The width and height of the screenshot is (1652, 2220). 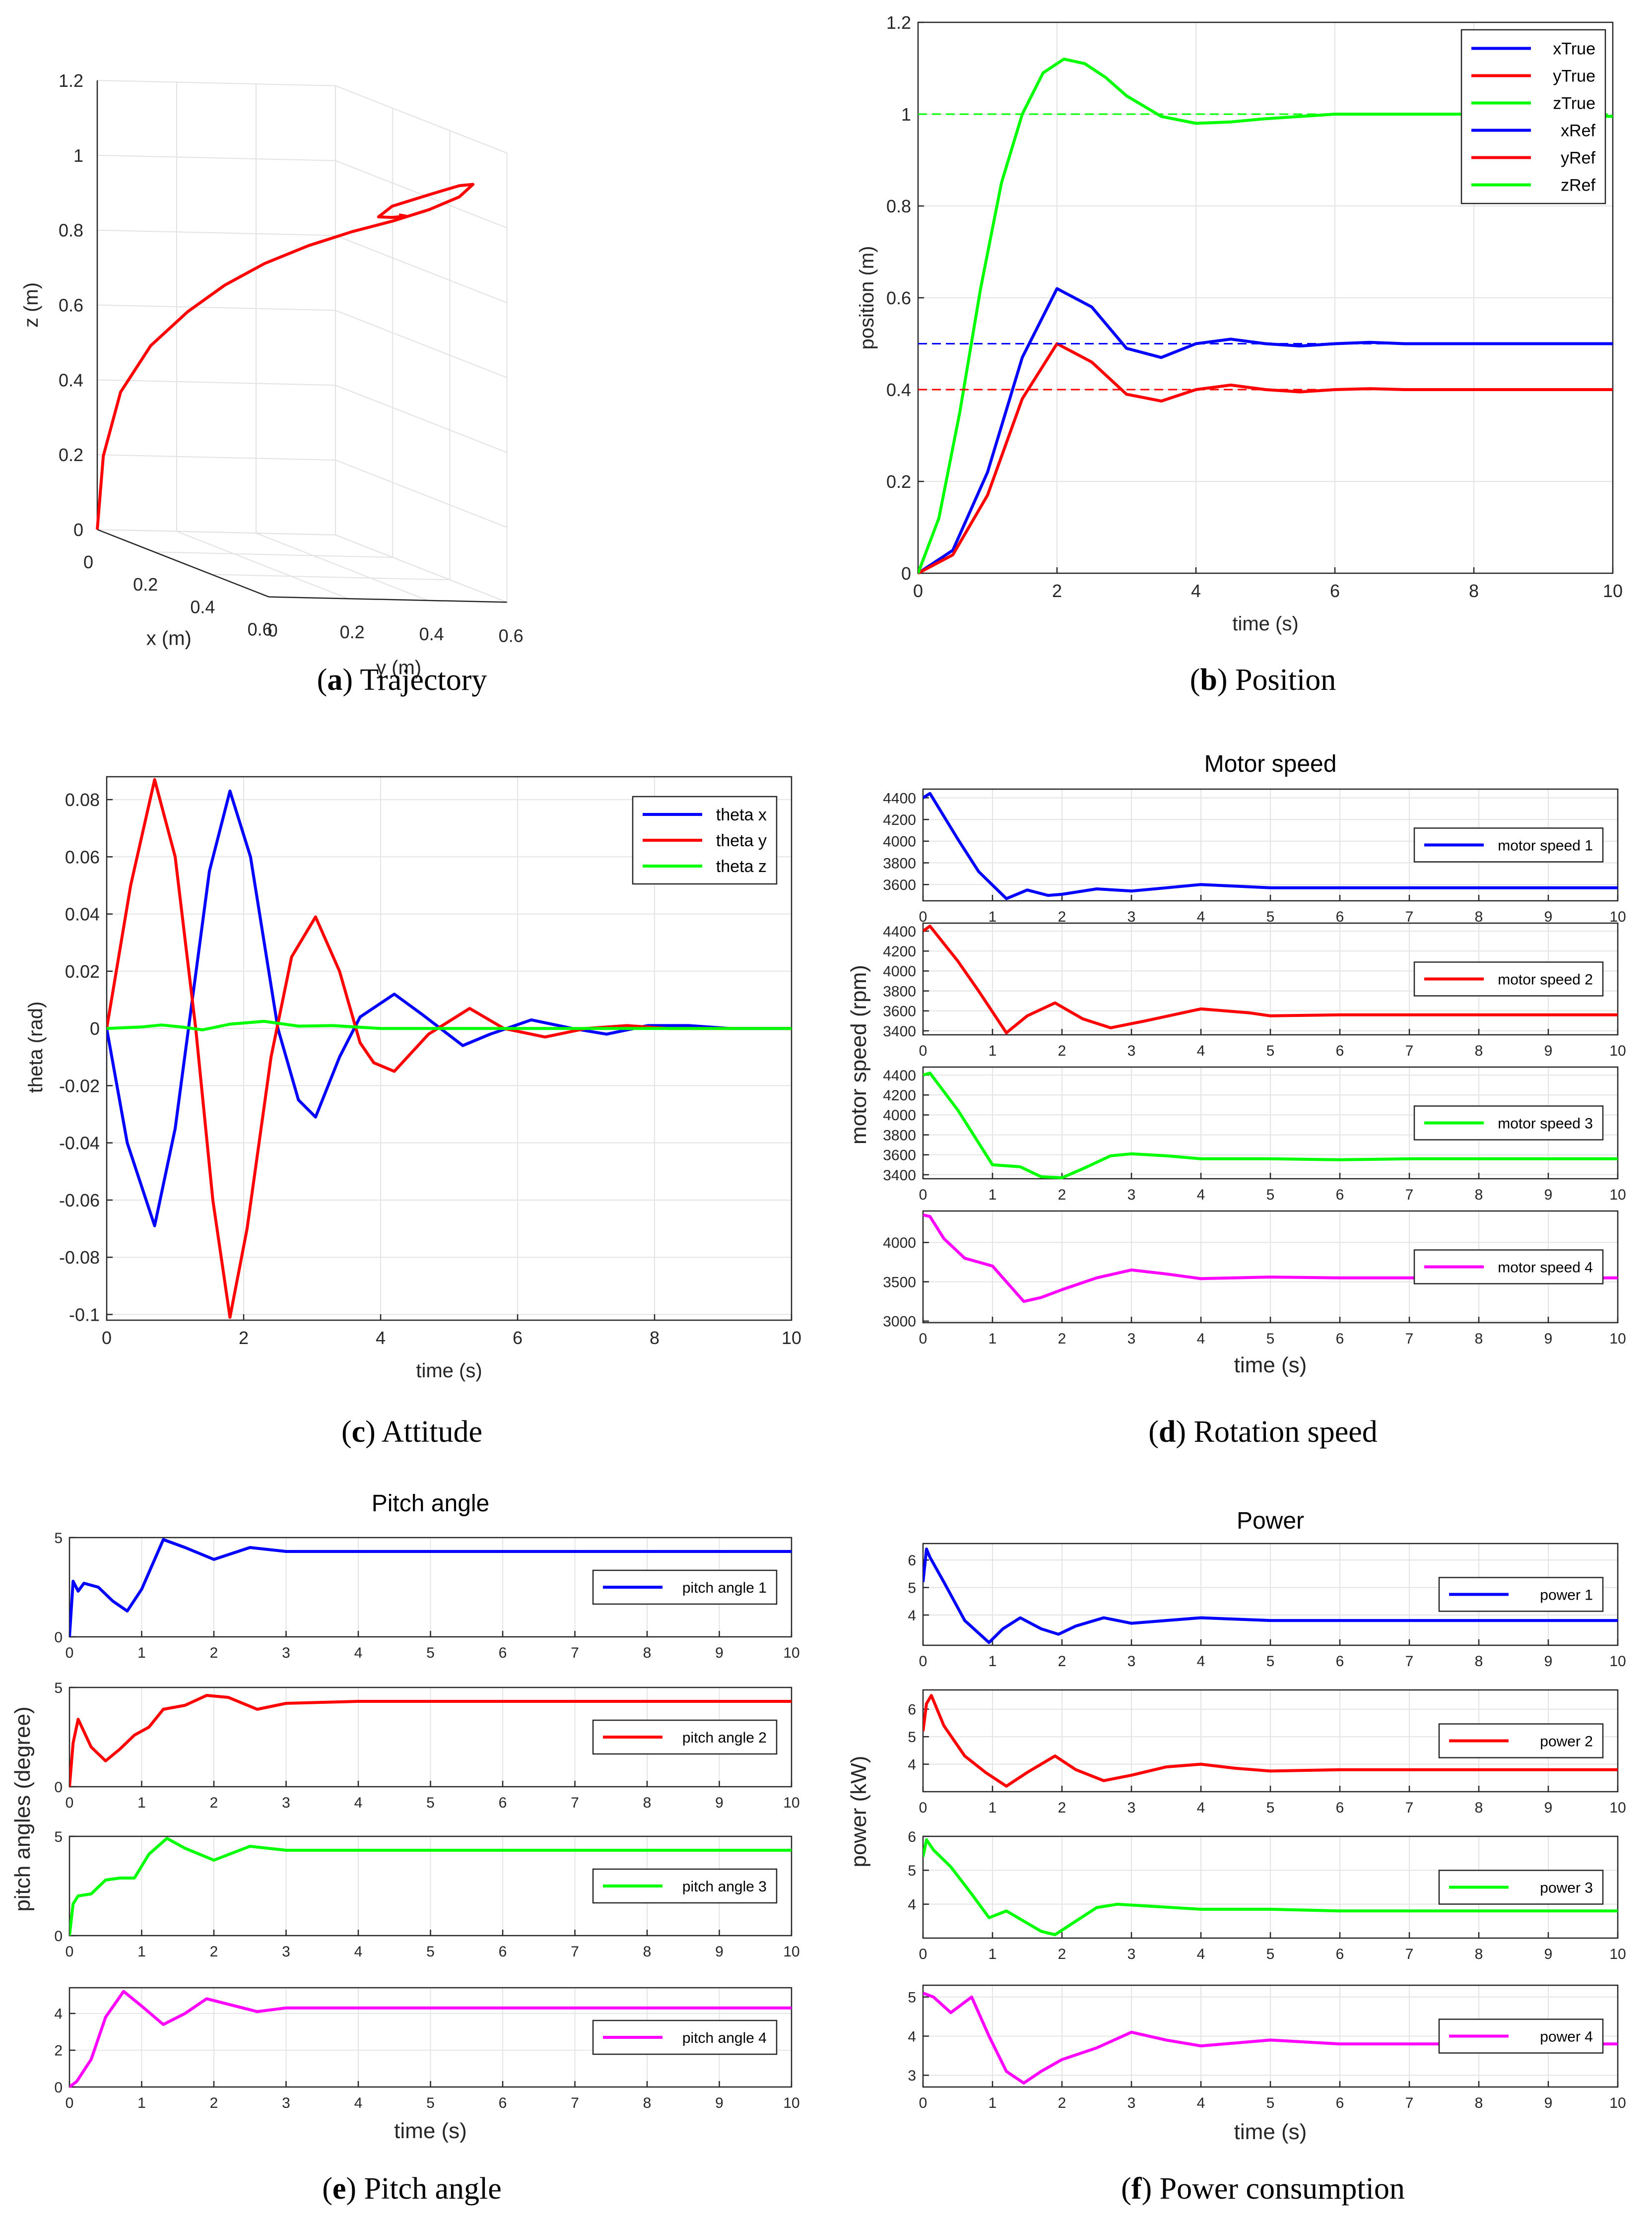 I want to click on y-tick-label: -0.02, so click(x=79, y=1086).